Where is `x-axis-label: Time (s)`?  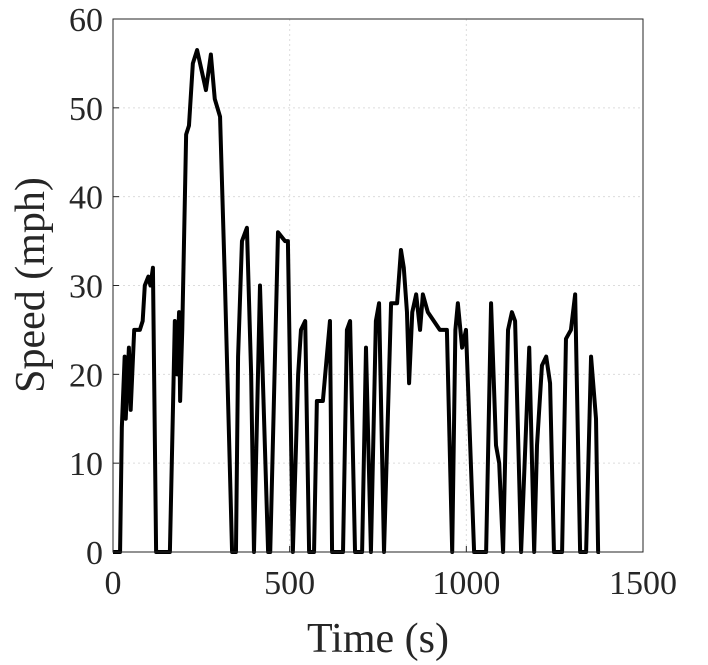 x-axis-label: Time (s) is located at coordinates (378, 639).